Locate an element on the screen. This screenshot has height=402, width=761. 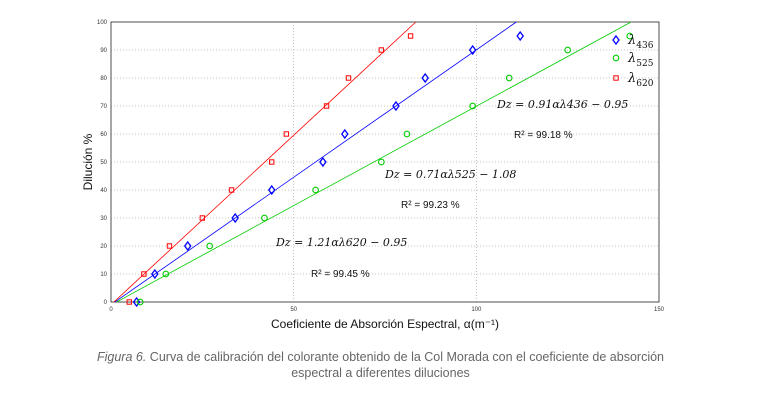
fit-equation-525: Dz = 0.71αλ525 − 1.08 is located at coordinates (450, 174).